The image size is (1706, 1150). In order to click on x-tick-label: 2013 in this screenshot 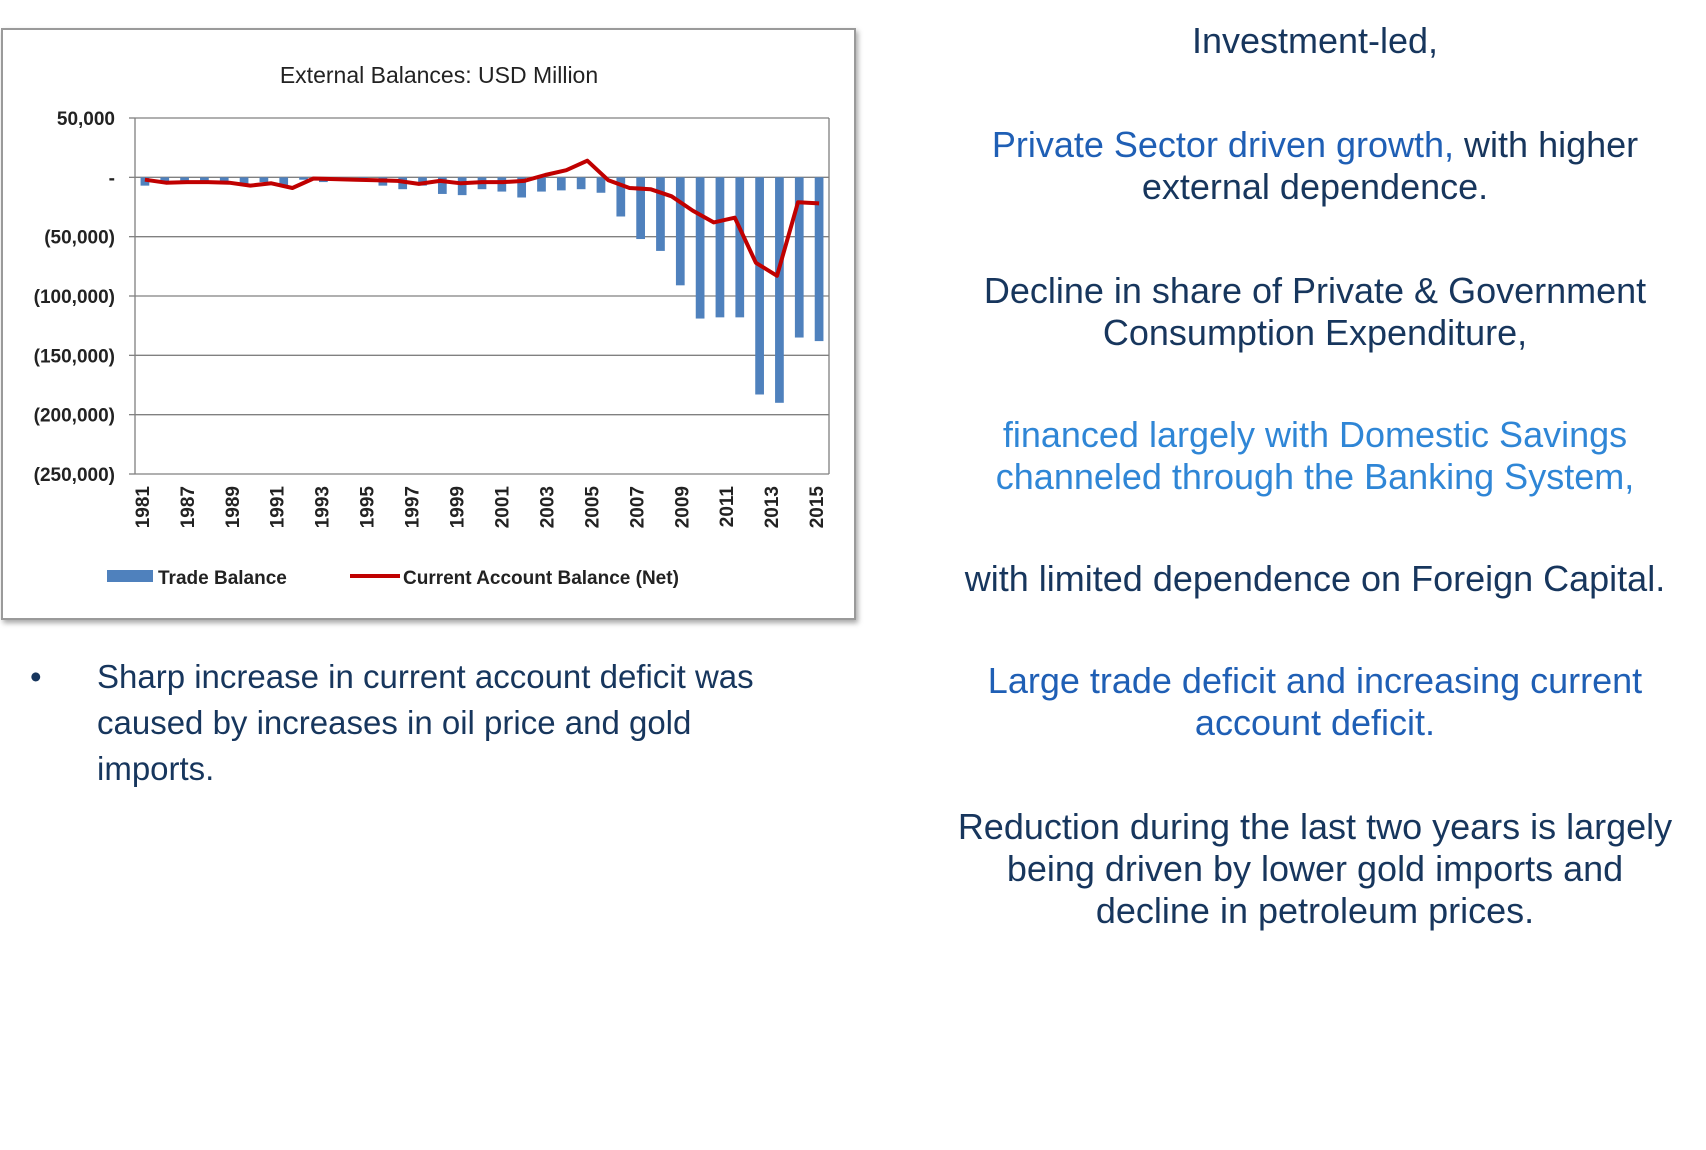, I will do `click(772, 507)`.